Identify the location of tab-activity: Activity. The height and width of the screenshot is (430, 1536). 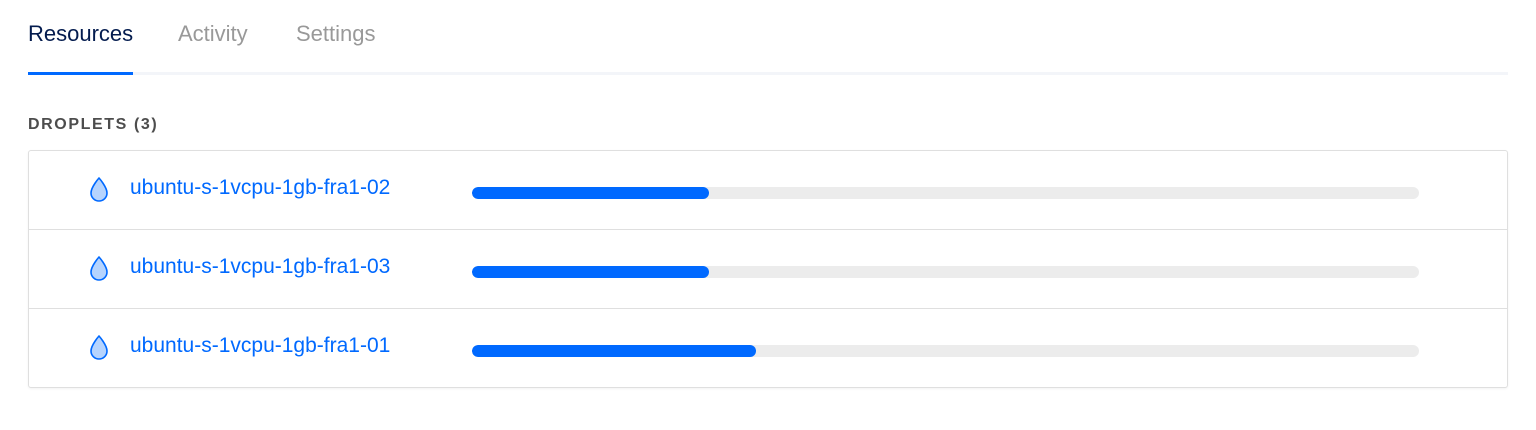
(213, 33).